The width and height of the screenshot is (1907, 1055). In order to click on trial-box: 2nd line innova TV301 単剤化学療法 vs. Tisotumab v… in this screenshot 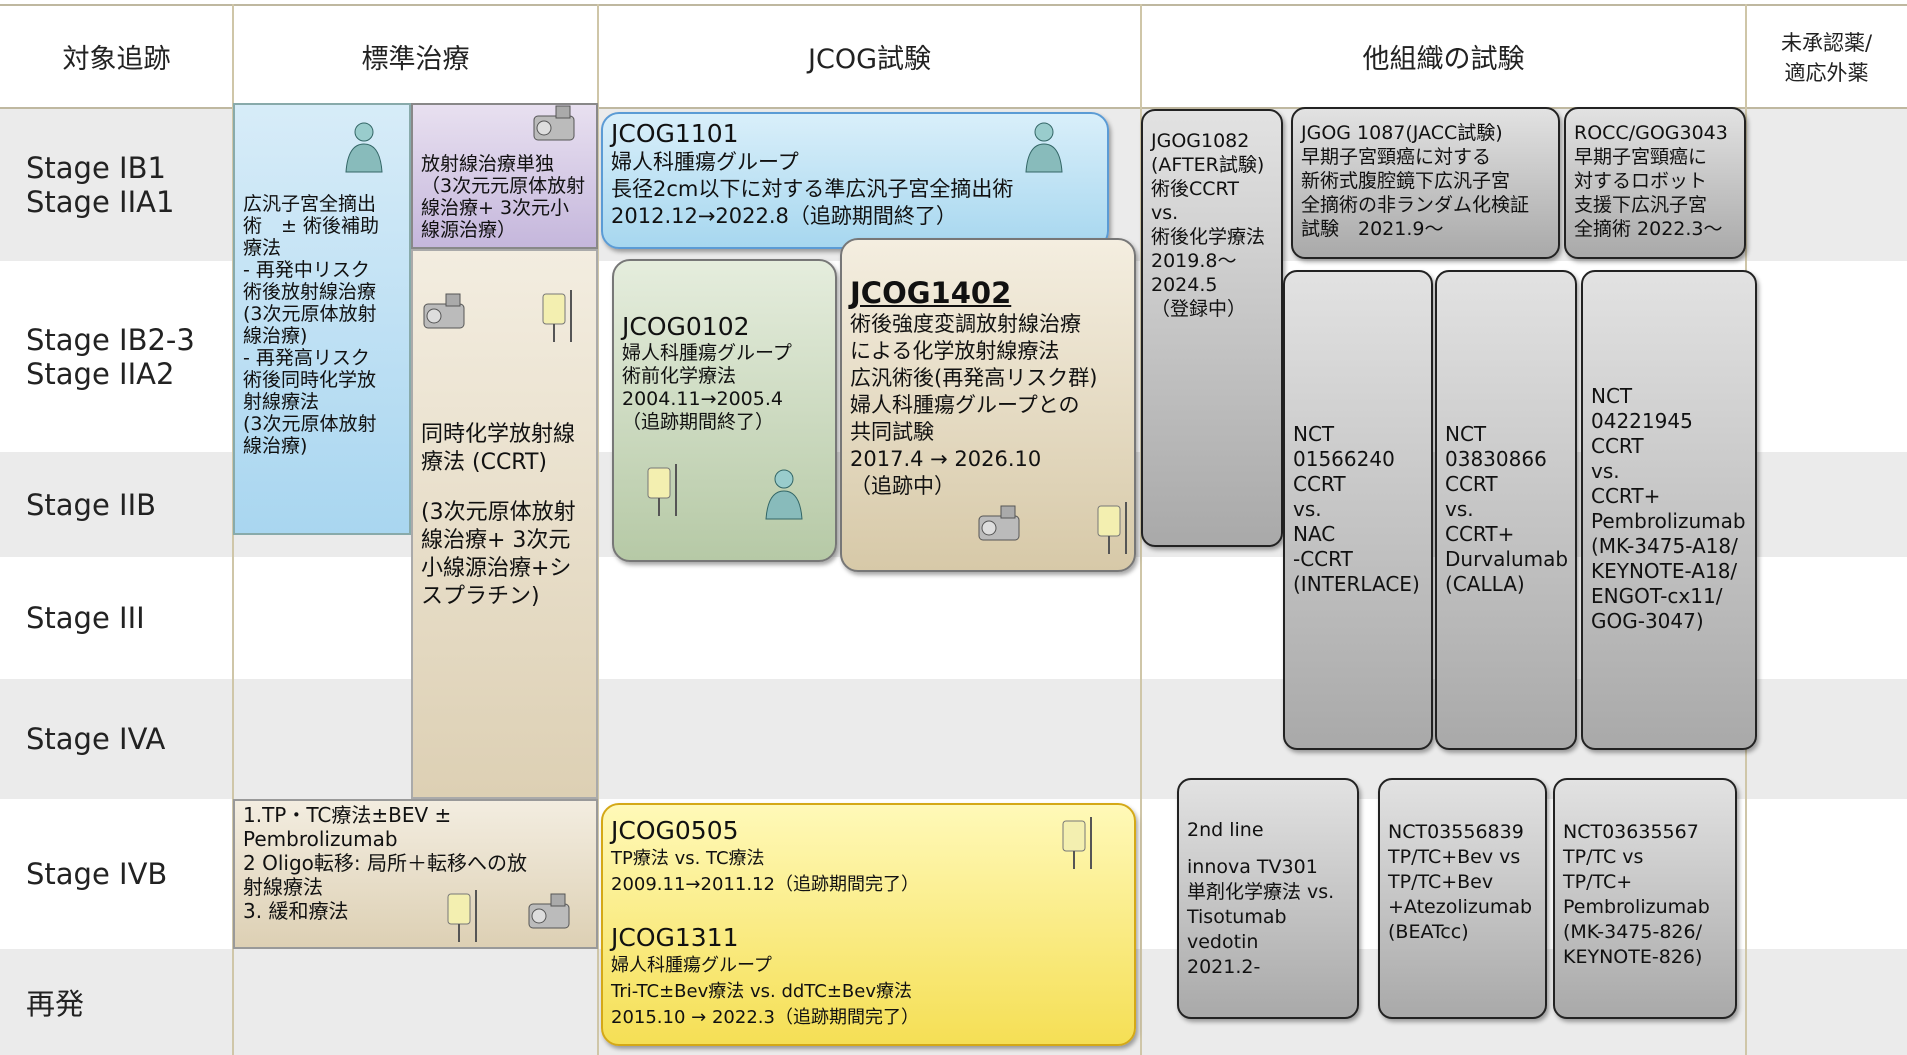, I will do `click(1268, 898)`.